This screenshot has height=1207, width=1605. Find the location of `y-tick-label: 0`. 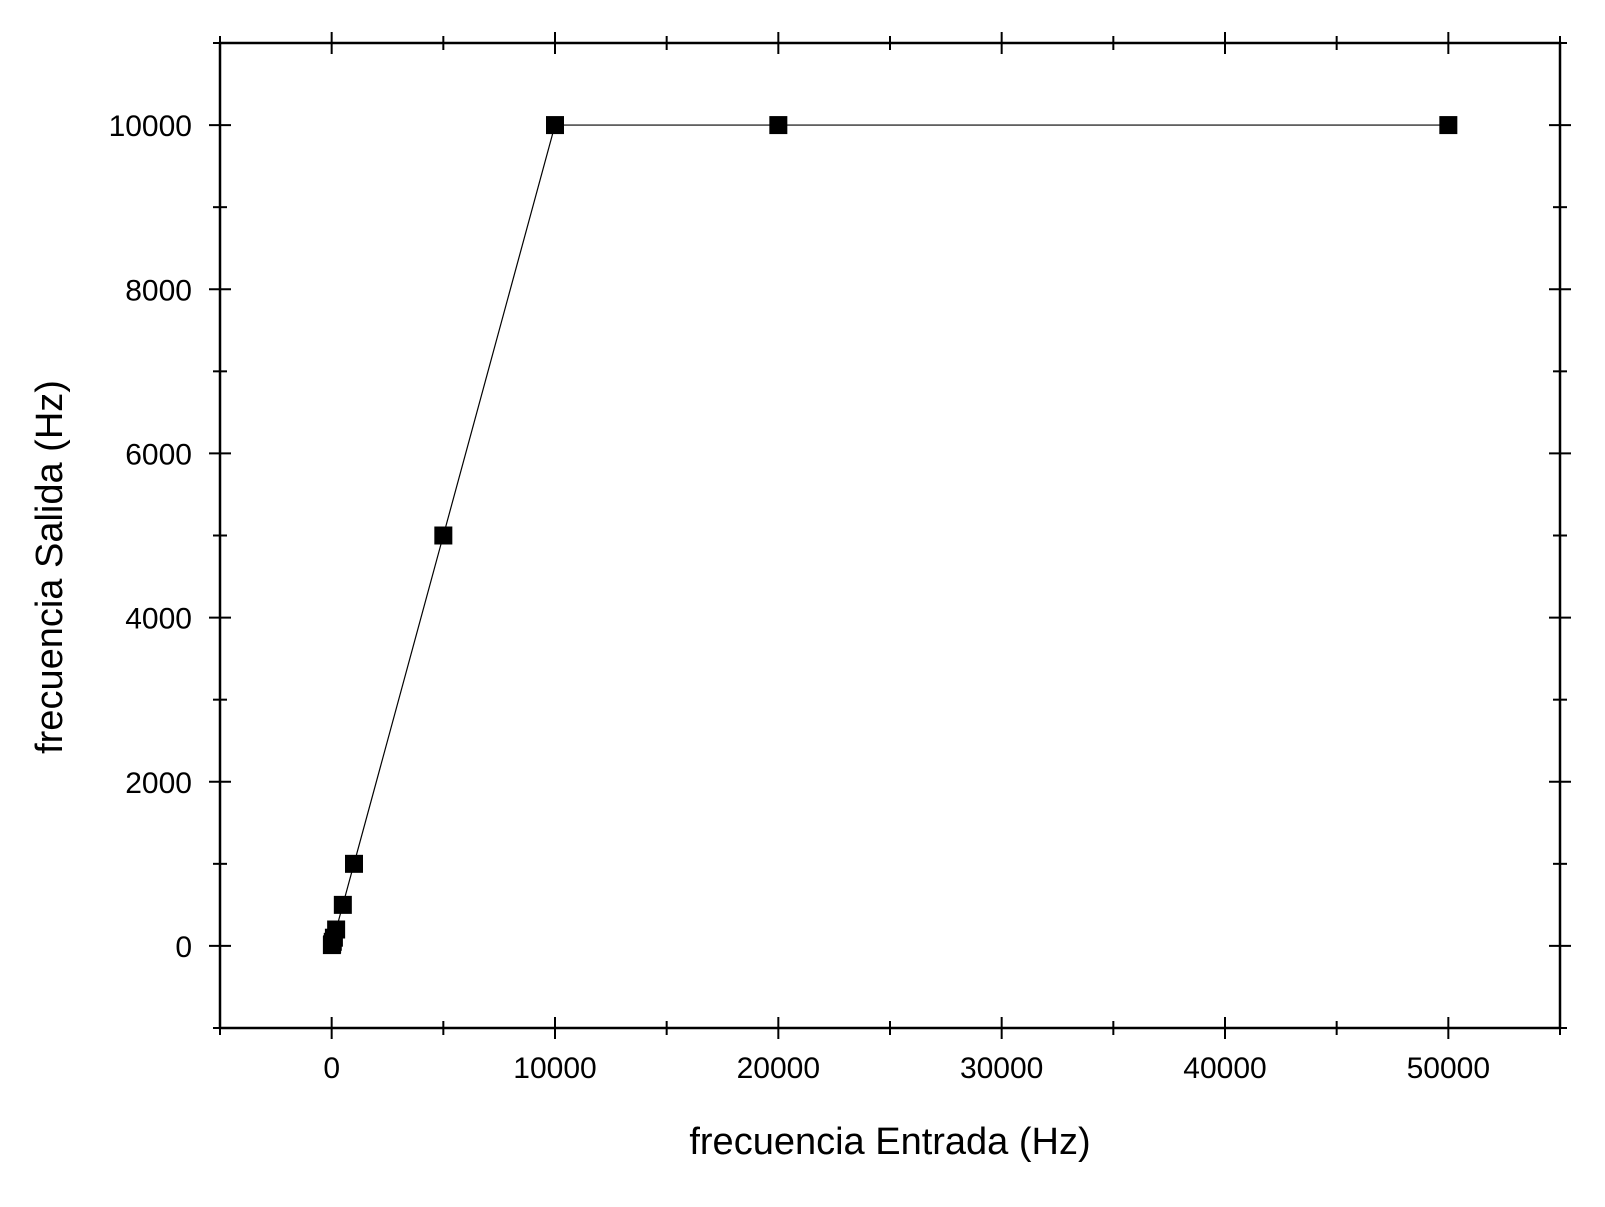

y-tick-label: 0 is located at coordinates (183, 947).